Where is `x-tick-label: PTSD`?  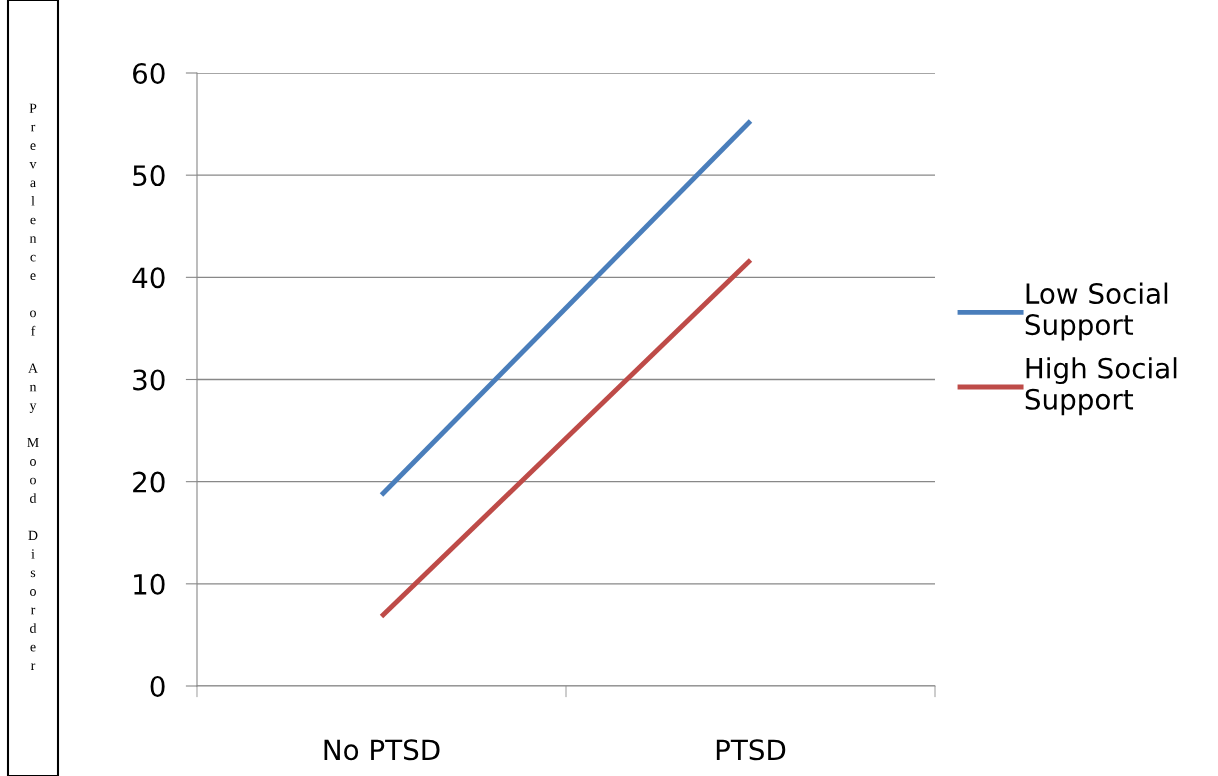
x-tick-label: PTSD is located at coordinates (751, 750).